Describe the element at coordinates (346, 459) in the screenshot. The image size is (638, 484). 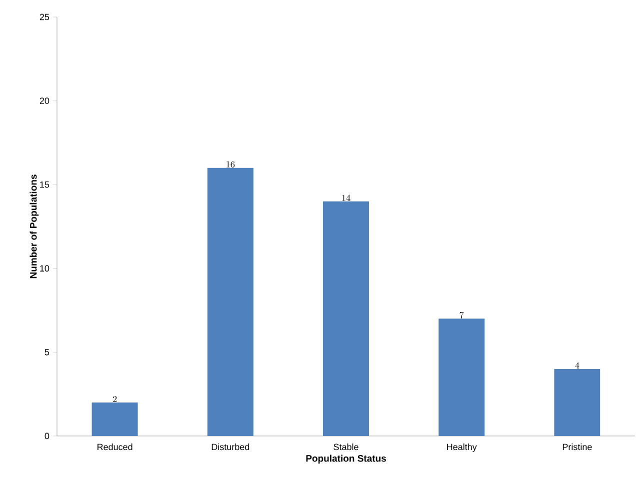
I see `x-axis-title: Population Status` at that location.